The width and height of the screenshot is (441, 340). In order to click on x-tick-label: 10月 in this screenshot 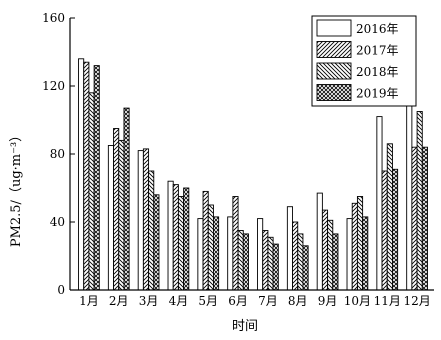, I will do `click(357, 301)`.